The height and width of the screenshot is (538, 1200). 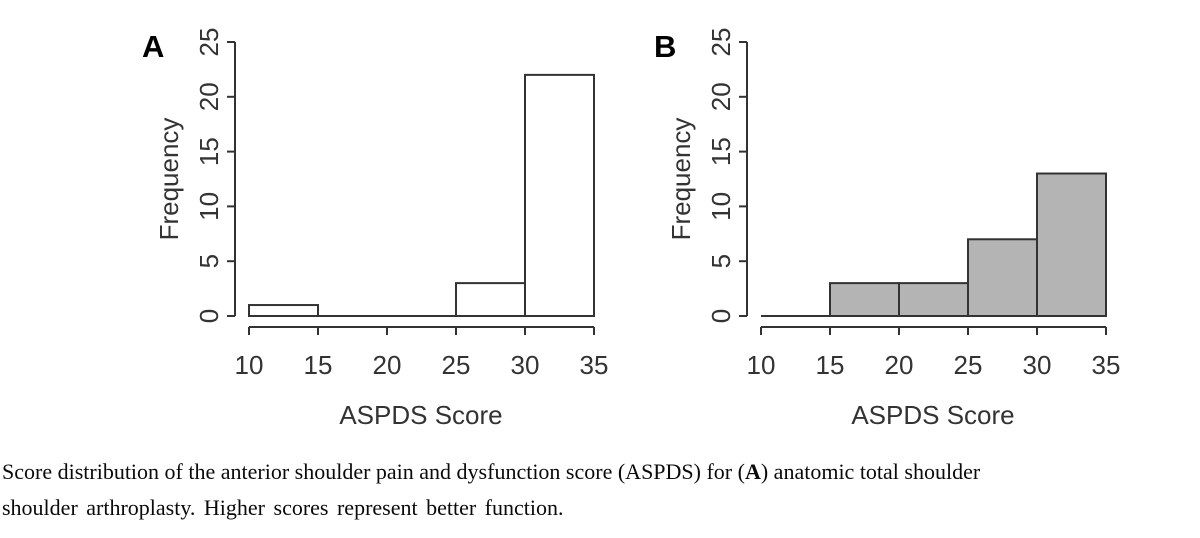 I want to click on caption-panel-a-ref: A, so click(x=752, y=471).